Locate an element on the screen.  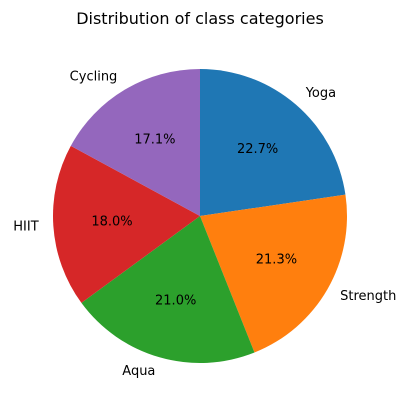
slice-percent-strength: 21.3% is located at coordinates (276, 260).